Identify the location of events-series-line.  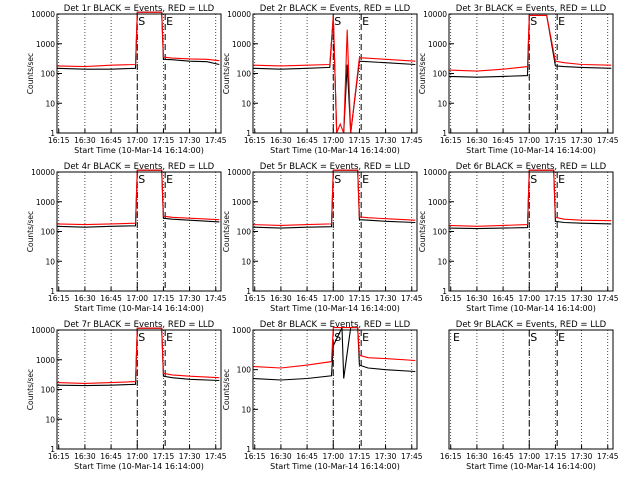
(334, 354).